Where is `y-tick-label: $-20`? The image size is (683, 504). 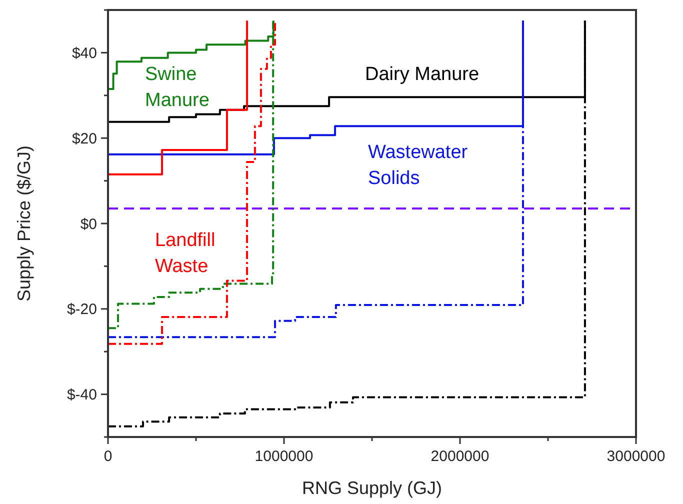
y-tick-label: $-20 is located at coordinates (81, 309).